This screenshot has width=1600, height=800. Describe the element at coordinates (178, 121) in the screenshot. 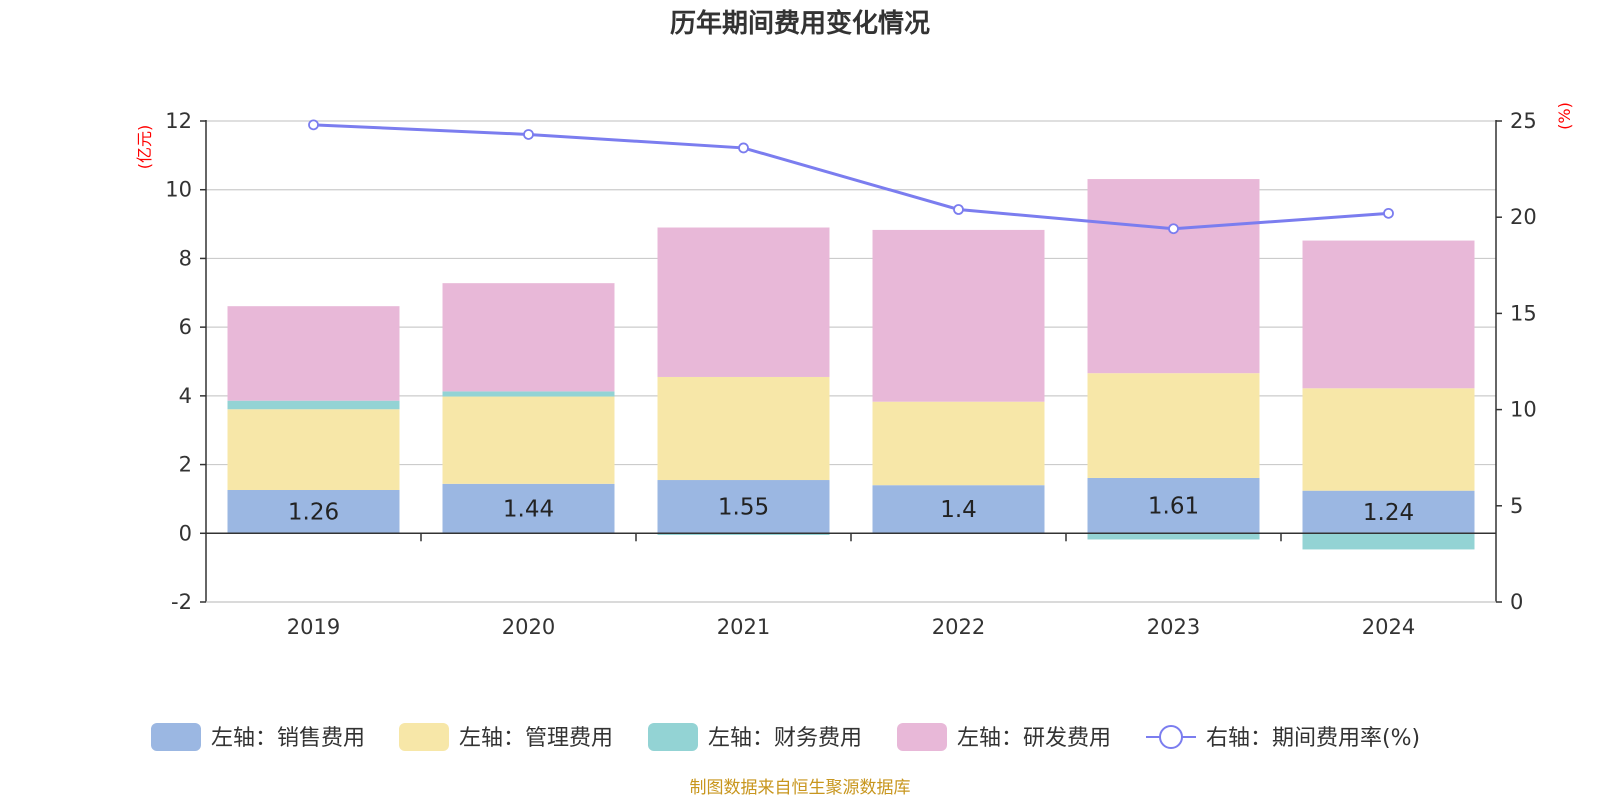

I see `left-tick-label-7: 12` at that location.